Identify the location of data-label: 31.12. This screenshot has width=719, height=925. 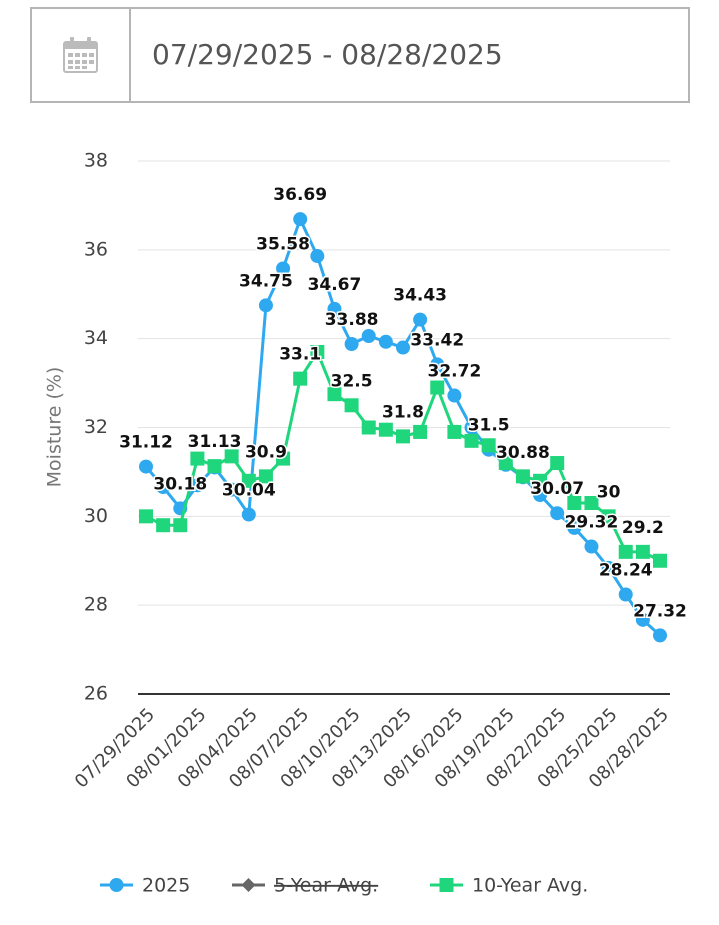
(146, 443).